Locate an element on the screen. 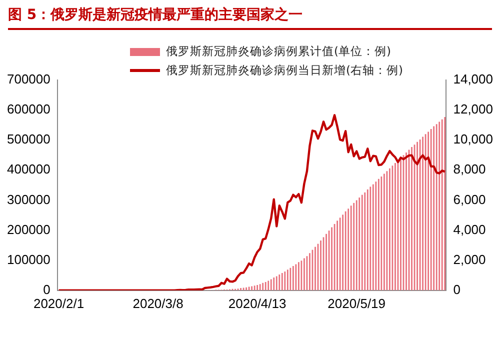  y-tick-label: 100000 is located at coordinates (28, 259).